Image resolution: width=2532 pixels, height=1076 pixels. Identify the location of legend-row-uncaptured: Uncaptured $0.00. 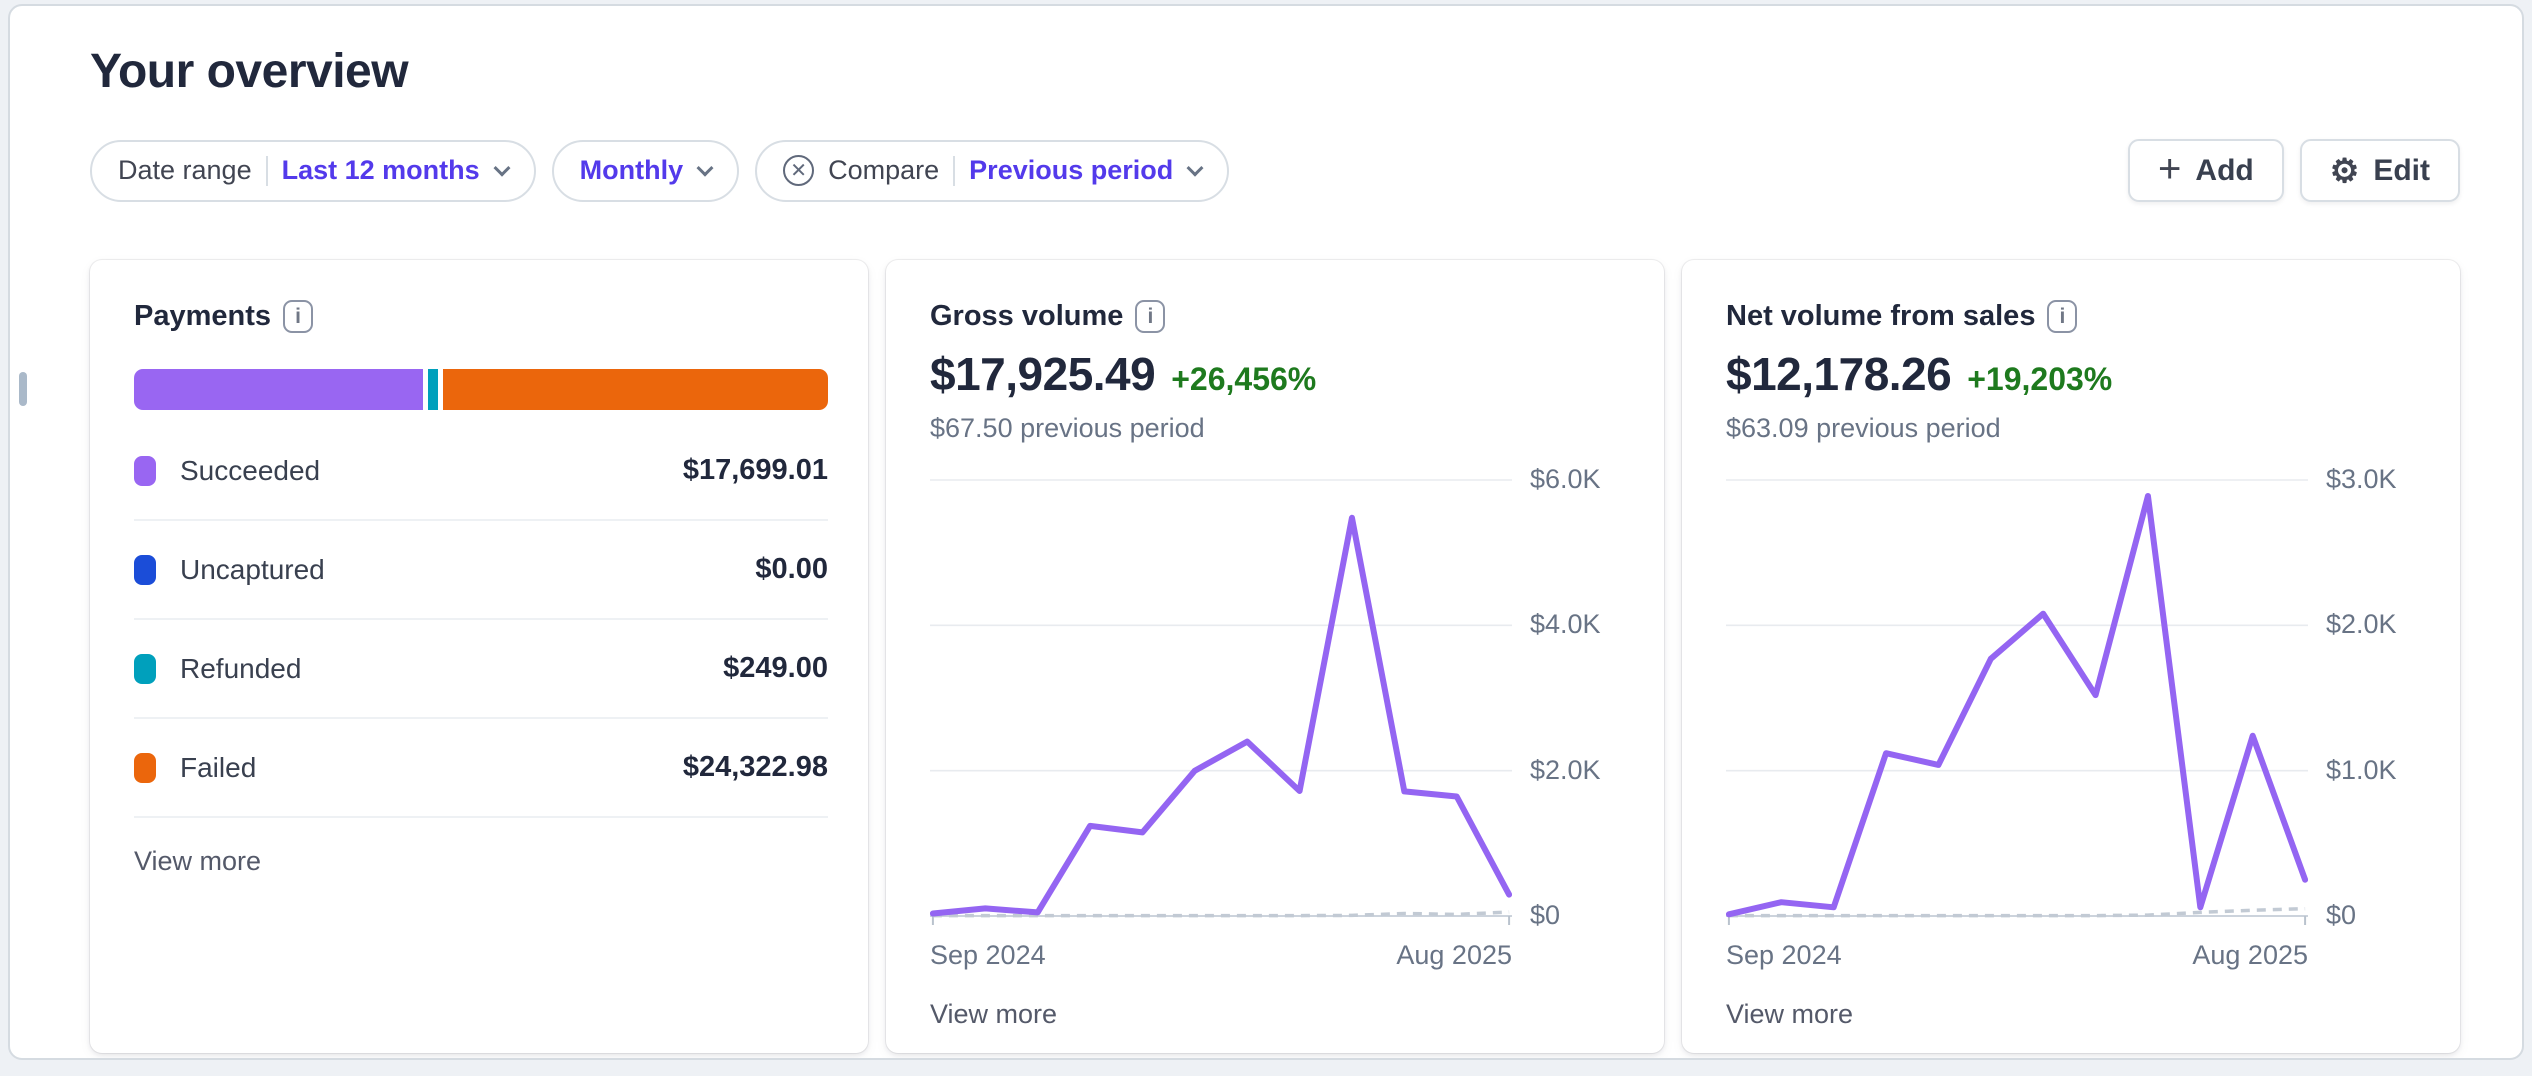
(481, 570).